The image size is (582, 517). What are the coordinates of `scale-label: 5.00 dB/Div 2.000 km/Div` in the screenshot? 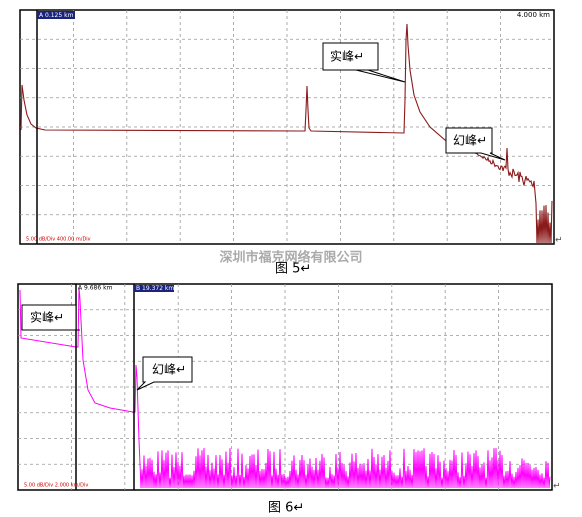 It's located at (56, 486).